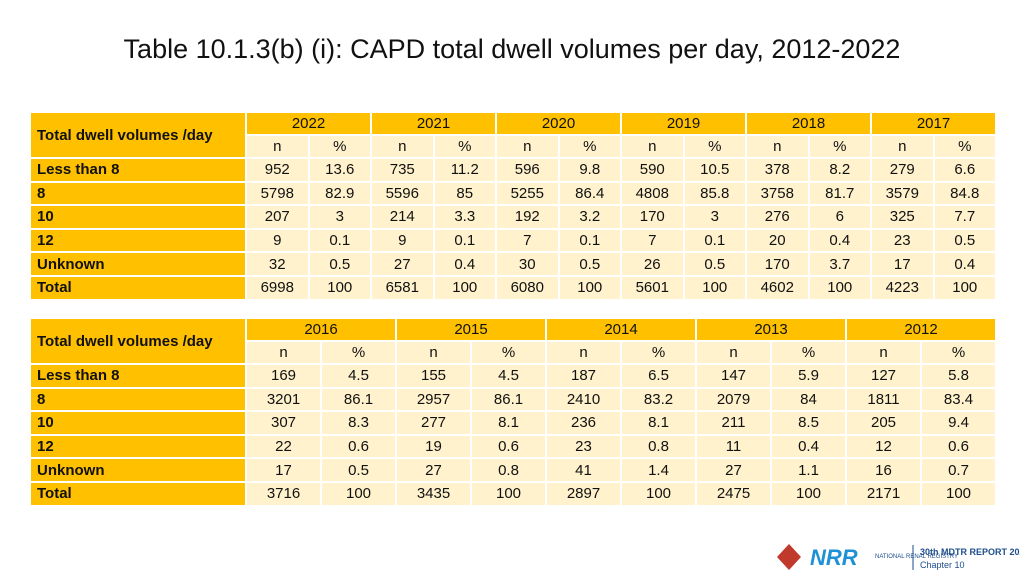 This screenshot has height=579, width=1024. What do you see at coordinates (527, 264) in the screenshot?
I see `data-cell: 30` at bounding box center [527, 264].